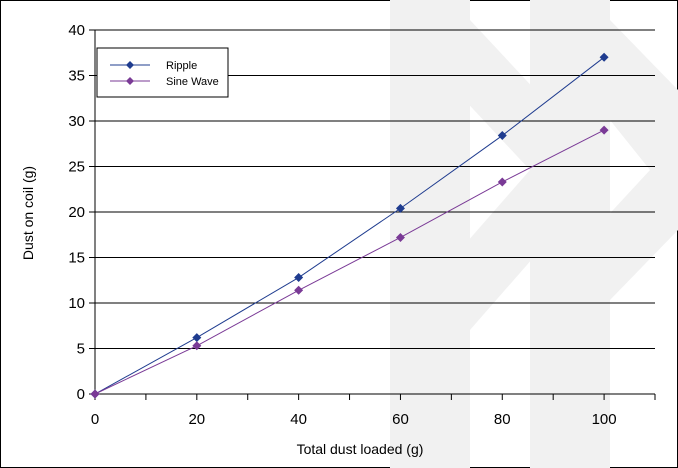  I want to click on x-tick-label: 0, so click(95, 419).